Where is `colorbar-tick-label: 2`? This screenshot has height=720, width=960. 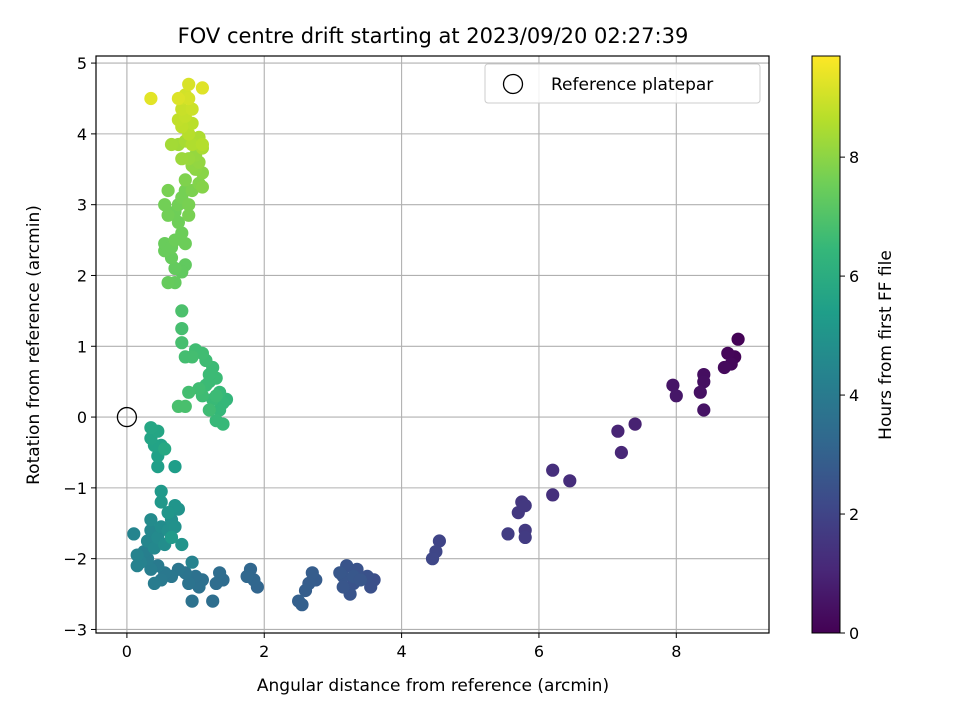
colorbar-tick-label: 2 is located at coordinates (854, 514).